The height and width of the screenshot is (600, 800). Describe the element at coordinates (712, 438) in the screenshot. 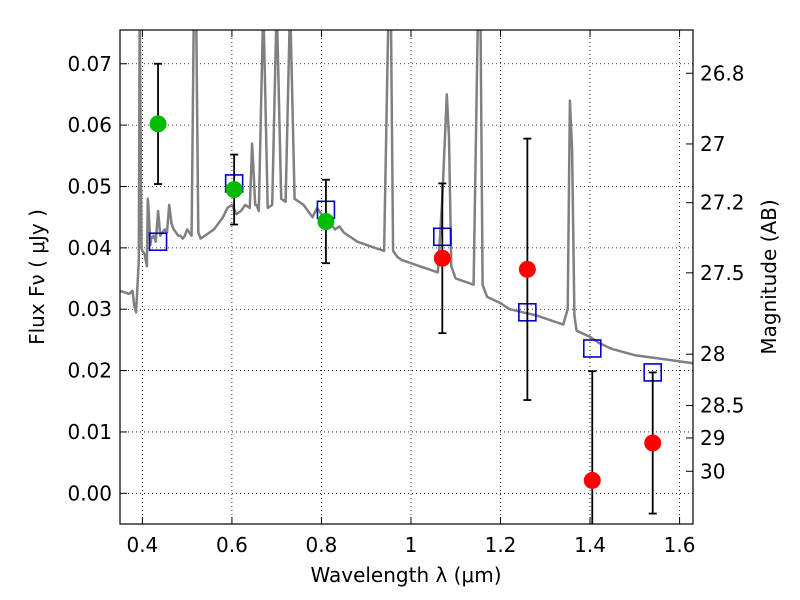

I see `right-tick-label: 29` at that location.